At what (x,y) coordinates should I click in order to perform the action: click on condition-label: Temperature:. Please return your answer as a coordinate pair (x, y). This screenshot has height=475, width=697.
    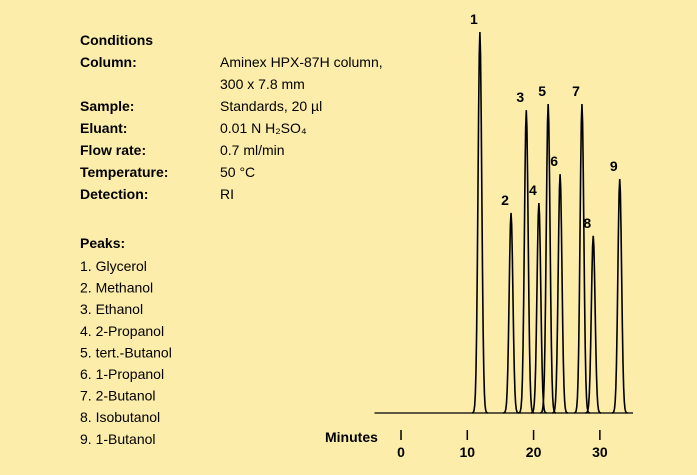
    Looking at the image, I should click on (124, 172).